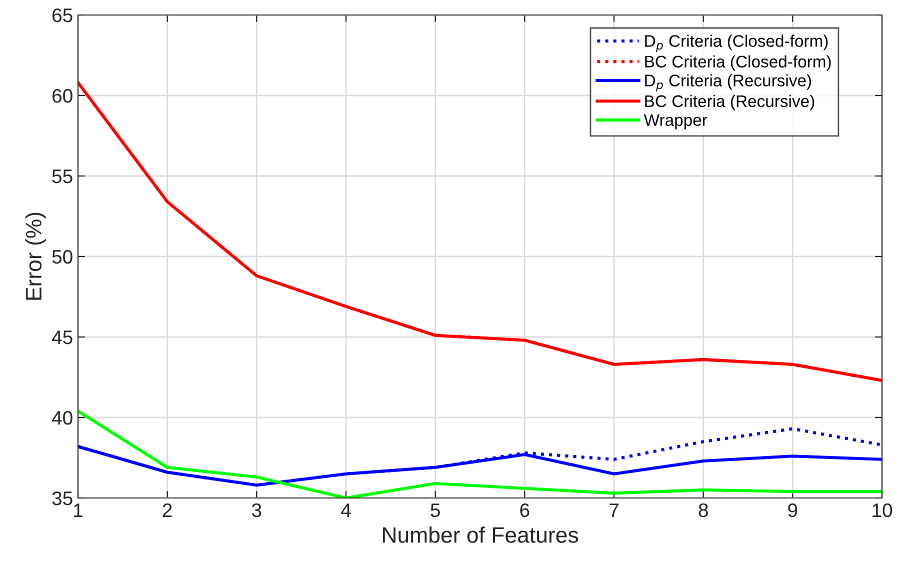  What do you see at coordinates (525, 510) in the screenshot?
I see `x-tick-label: 6` at bounding box center [525, 510].